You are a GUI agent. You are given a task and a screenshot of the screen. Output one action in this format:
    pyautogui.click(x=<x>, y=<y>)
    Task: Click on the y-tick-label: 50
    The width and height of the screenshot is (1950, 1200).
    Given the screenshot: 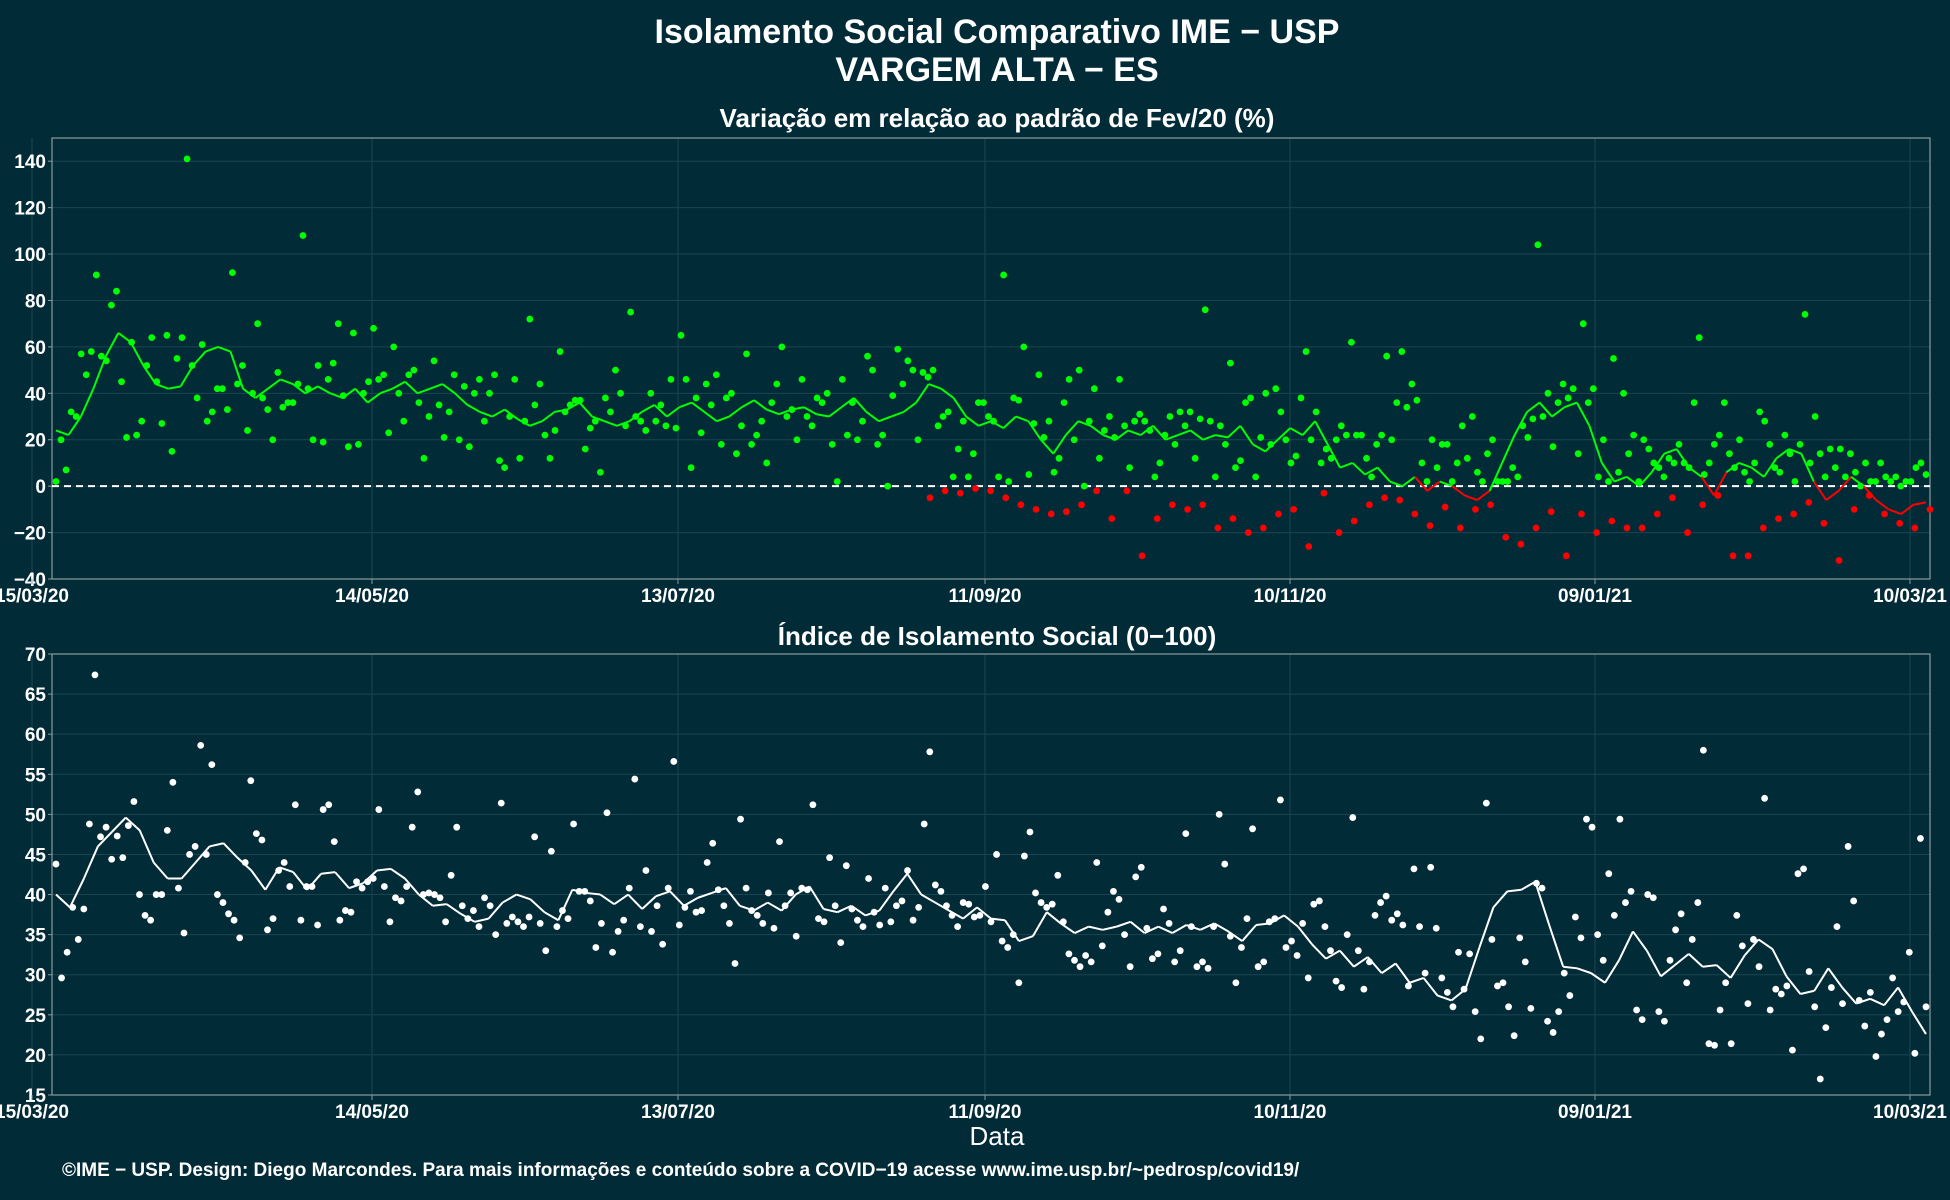 What is the action you would take?
    pyautogui.click(x=35, y=815)
    